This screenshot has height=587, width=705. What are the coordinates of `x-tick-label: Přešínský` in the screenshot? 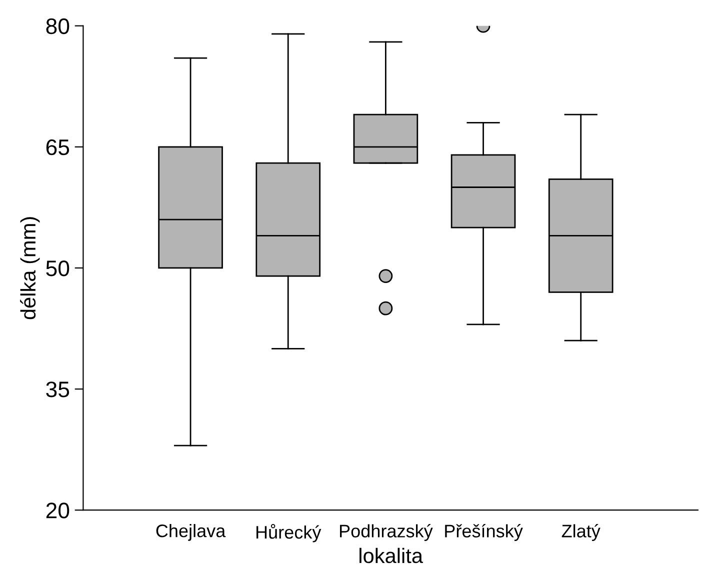 It's located at (484, 533).